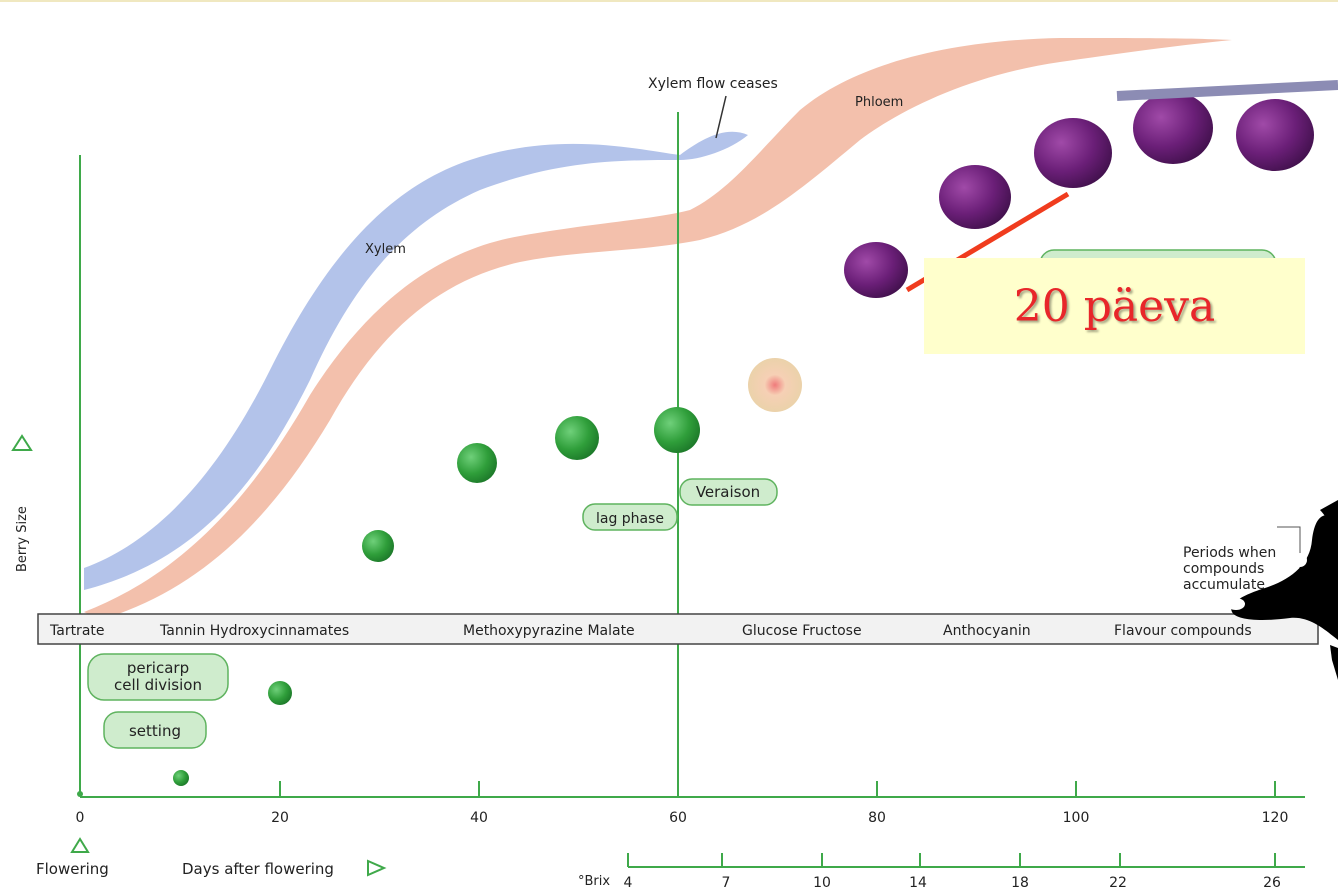  Describe the element at coordinates (1272, 883) in the screenshot. I see `brix-tick-label: 26` at that location.